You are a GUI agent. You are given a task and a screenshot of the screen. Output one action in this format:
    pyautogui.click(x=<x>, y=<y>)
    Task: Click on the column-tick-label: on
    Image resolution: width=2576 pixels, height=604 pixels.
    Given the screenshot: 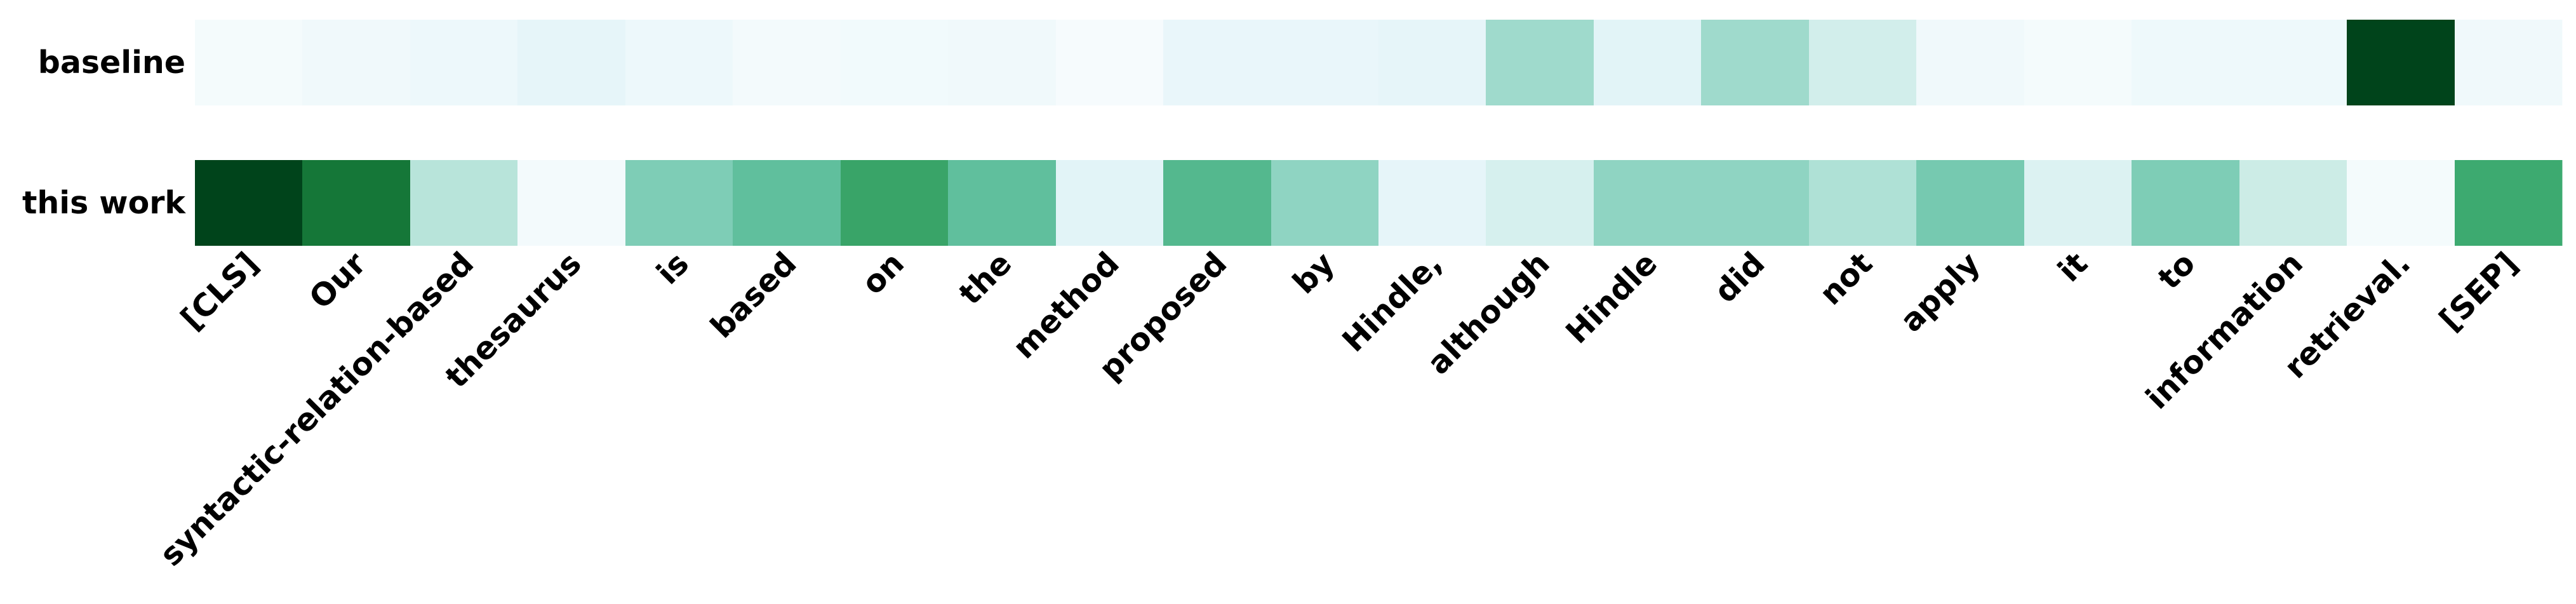 What is the action you would take?
    pyautogui.click(x=883, y=274)
    